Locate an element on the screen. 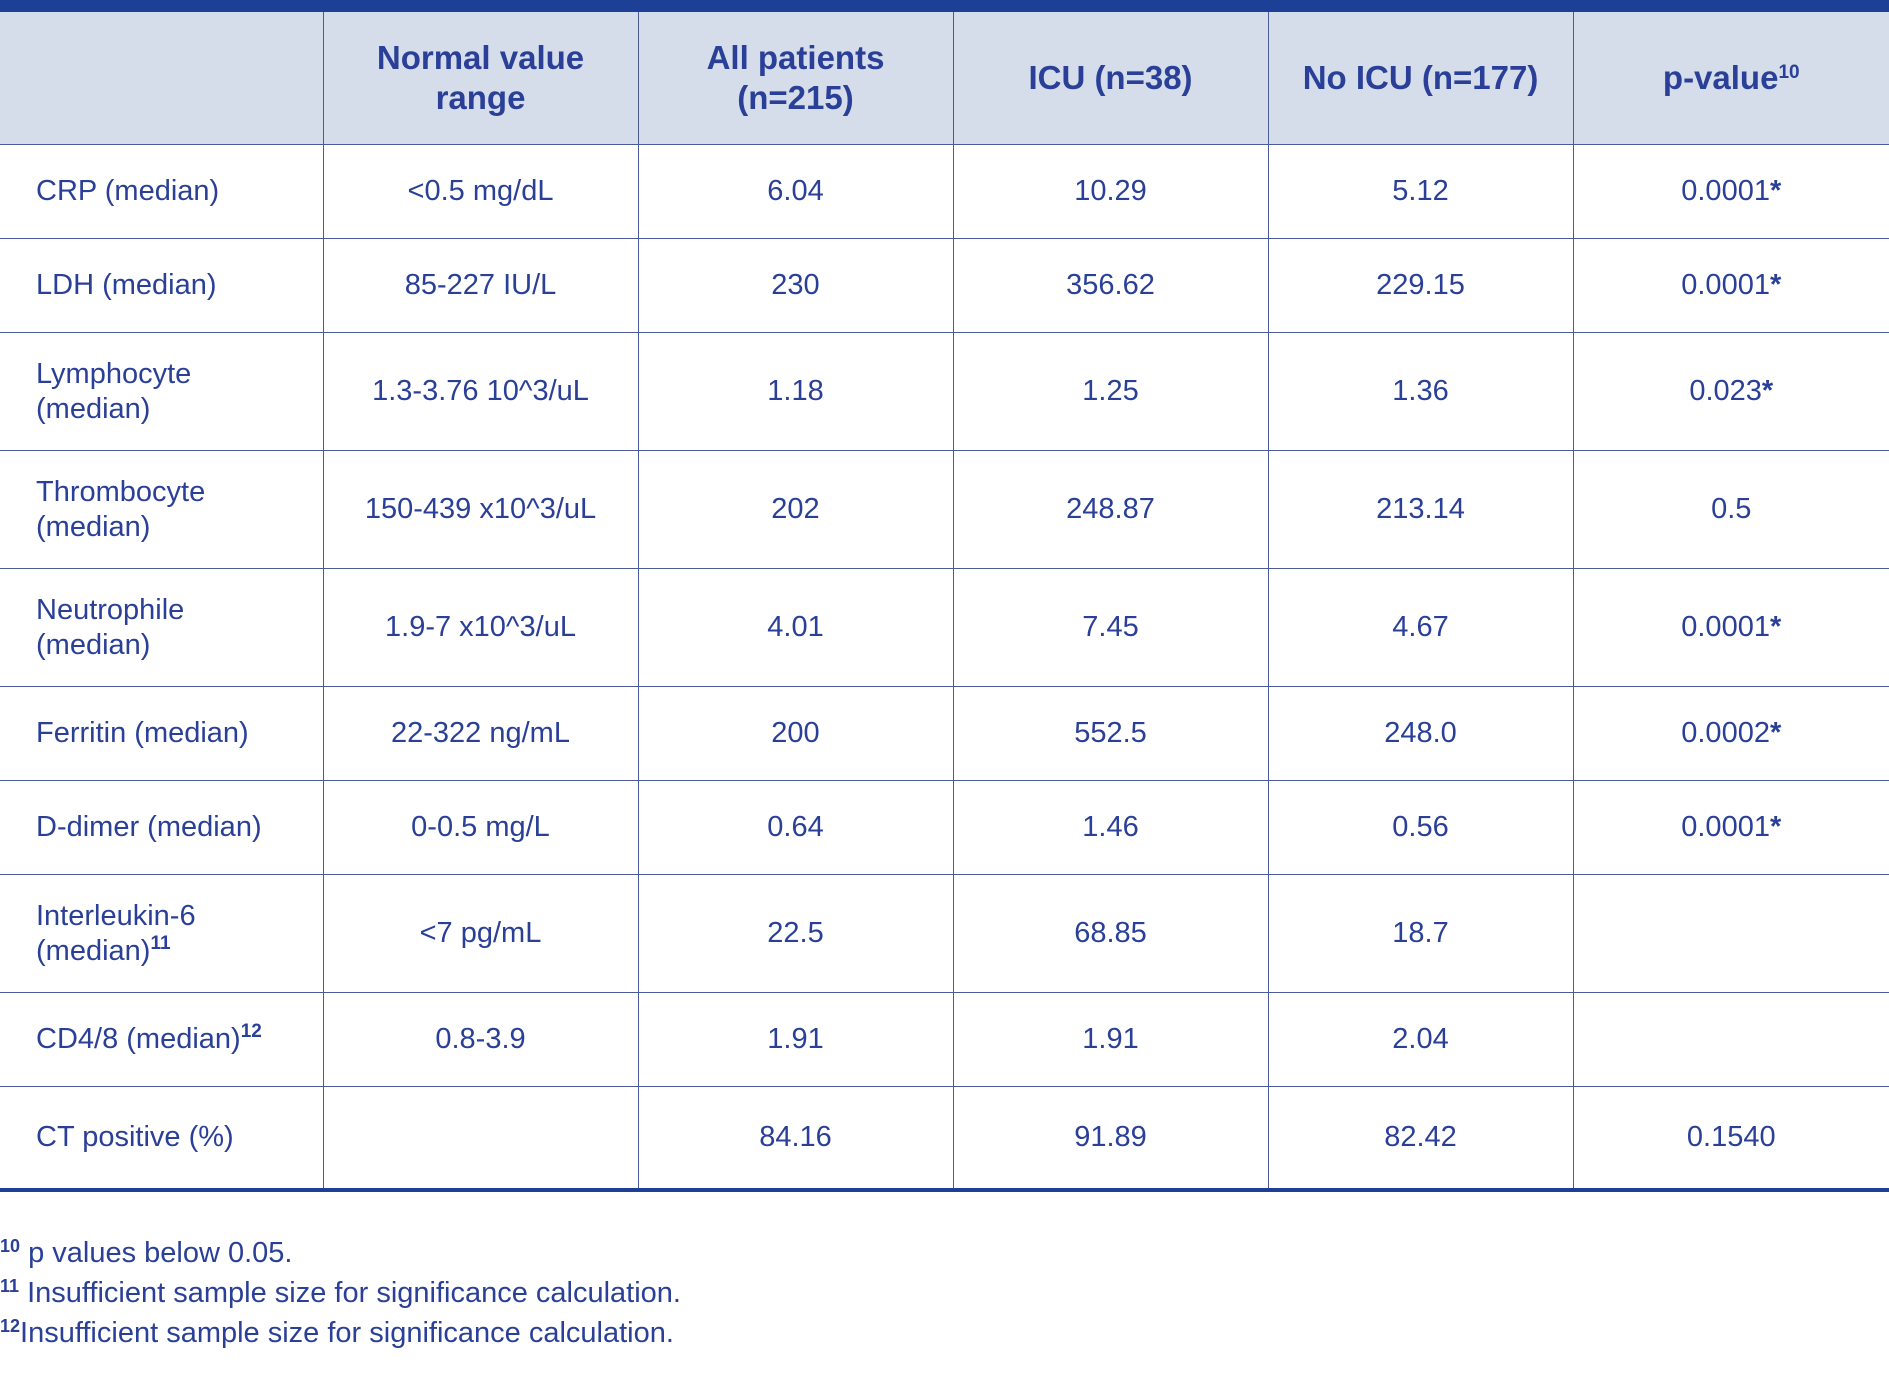  no-icu-cell: 248.0 is located at coordinates (1420, 733).